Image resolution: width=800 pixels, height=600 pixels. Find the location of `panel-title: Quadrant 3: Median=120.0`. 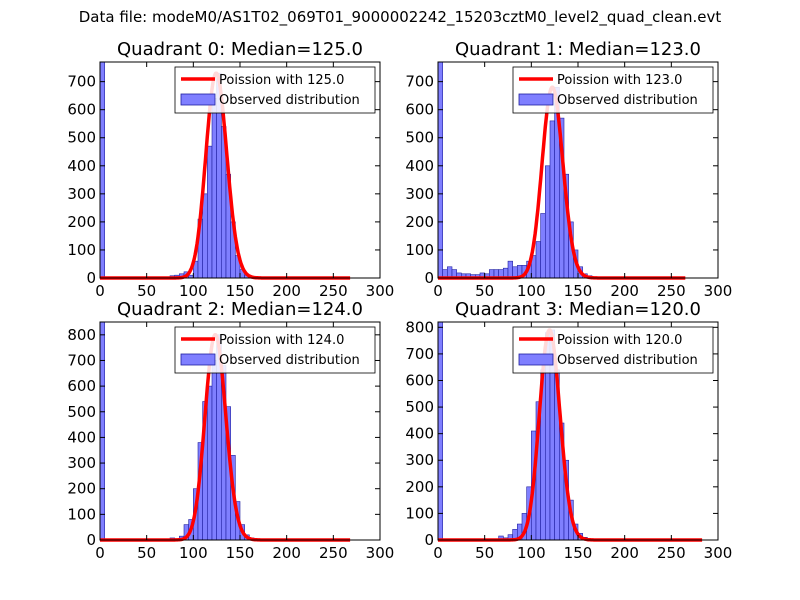

panel-title: Quadrant 3: Median=120.0 is located at coordinates (578, 309).